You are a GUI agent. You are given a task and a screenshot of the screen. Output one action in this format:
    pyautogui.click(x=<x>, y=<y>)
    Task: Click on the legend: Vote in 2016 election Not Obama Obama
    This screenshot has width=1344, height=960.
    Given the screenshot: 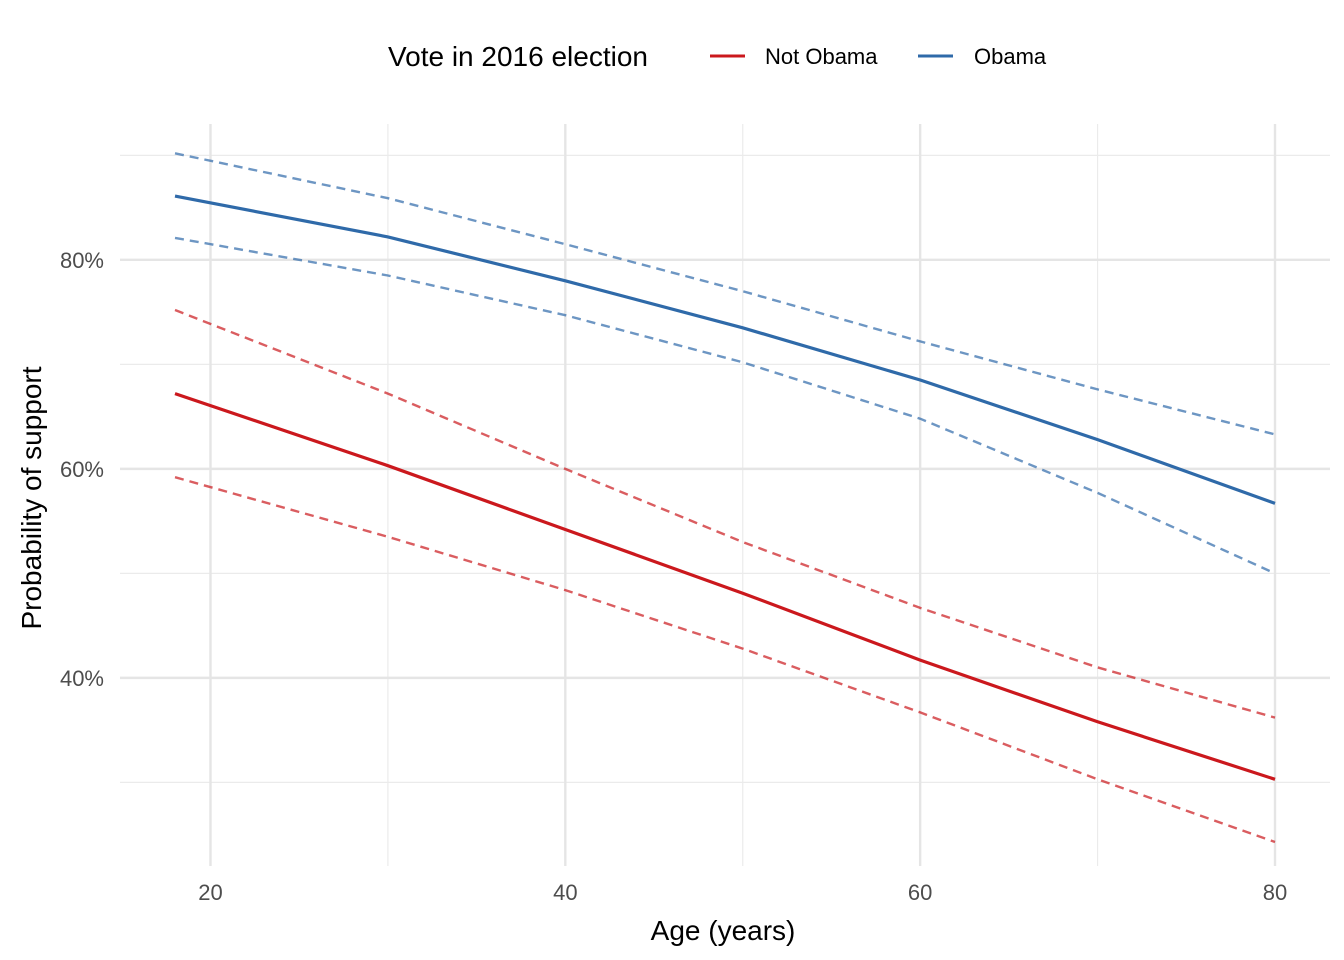 What is the action you would take?
    pyautogui.click(x=717, y=56)
    